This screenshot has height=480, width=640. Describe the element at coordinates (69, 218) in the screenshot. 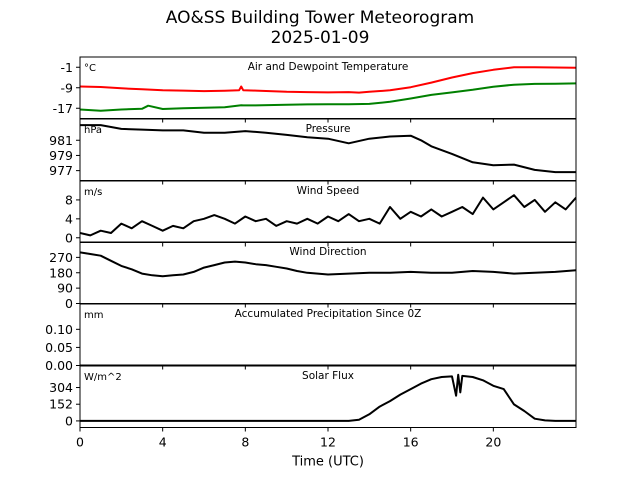

I see `y-tick-label: 4` at that location.